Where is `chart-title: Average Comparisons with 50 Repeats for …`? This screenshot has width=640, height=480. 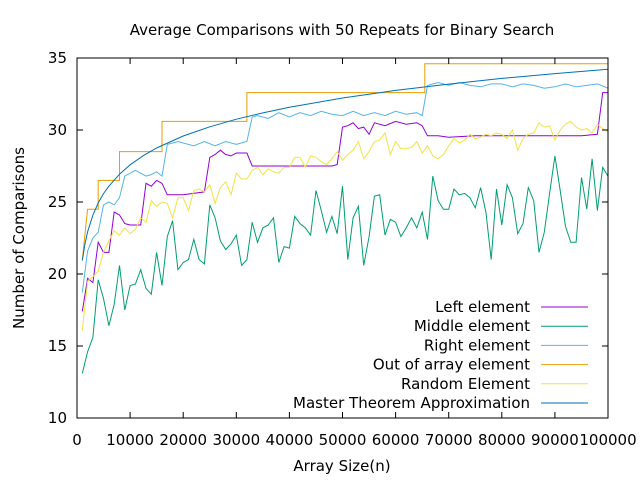
chart-title: Average Comparisons with 50 Repeats for … is located at coordinates (342, 30).